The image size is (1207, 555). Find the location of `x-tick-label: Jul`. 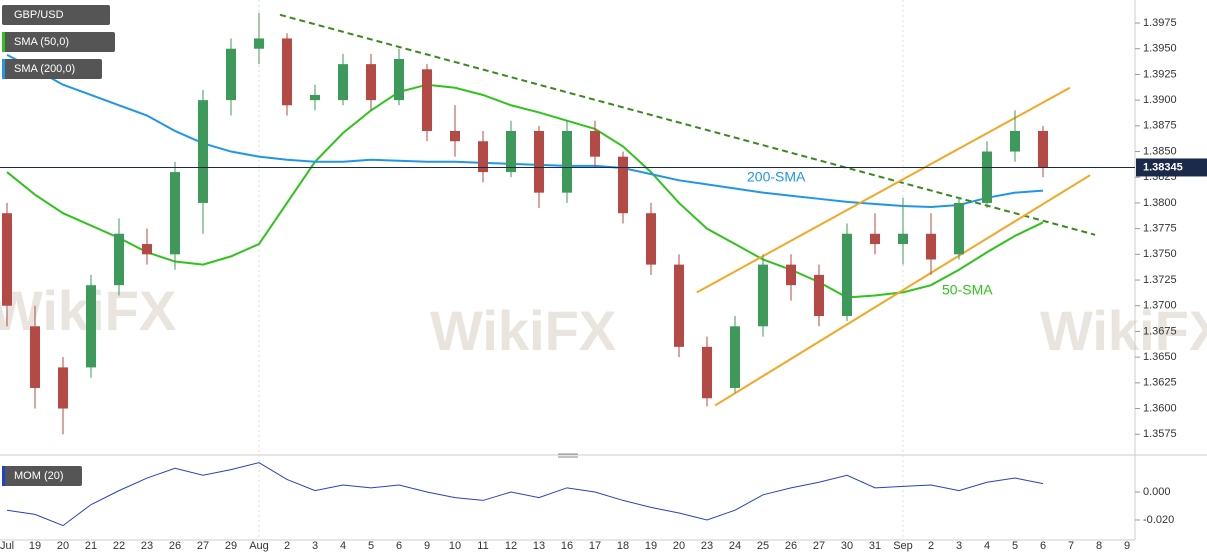

x-tick-label: Jul is located at coordinates (7, 546).